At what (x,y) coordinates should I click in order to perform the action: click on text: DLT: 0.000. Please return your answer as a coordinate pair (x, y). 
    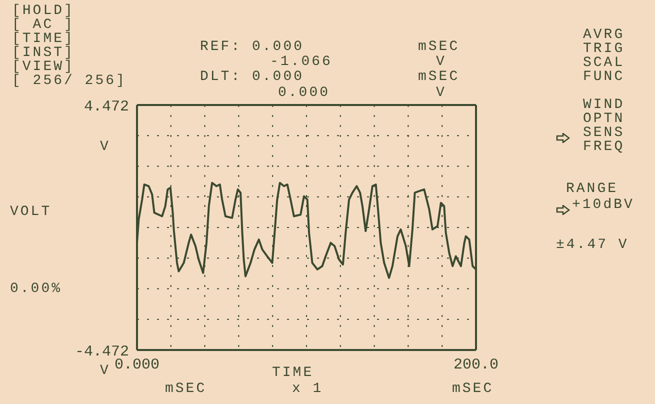
    Looking at the image, I should click on (252, 77).